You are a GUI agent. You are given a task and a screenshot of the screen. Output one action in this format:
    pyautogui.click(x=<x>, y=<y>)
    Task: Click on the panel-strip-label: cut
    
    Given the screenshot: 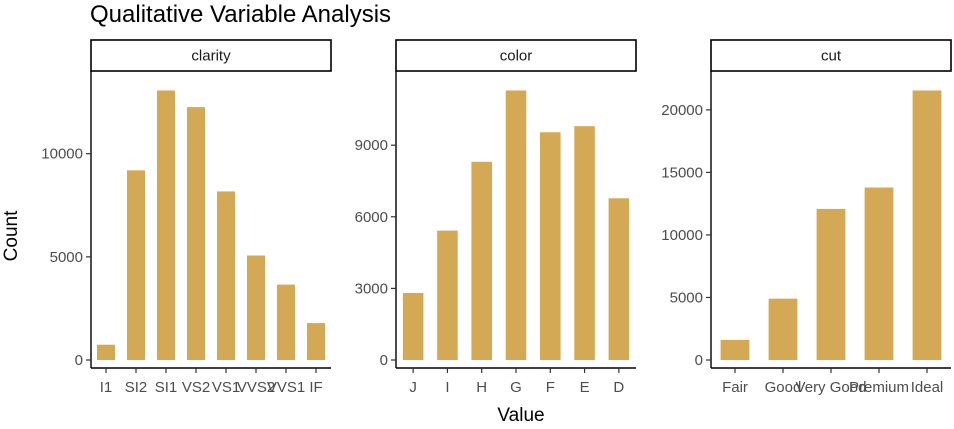 What is the action you would take?
    pyautogui.click(x=831, y=56)
    